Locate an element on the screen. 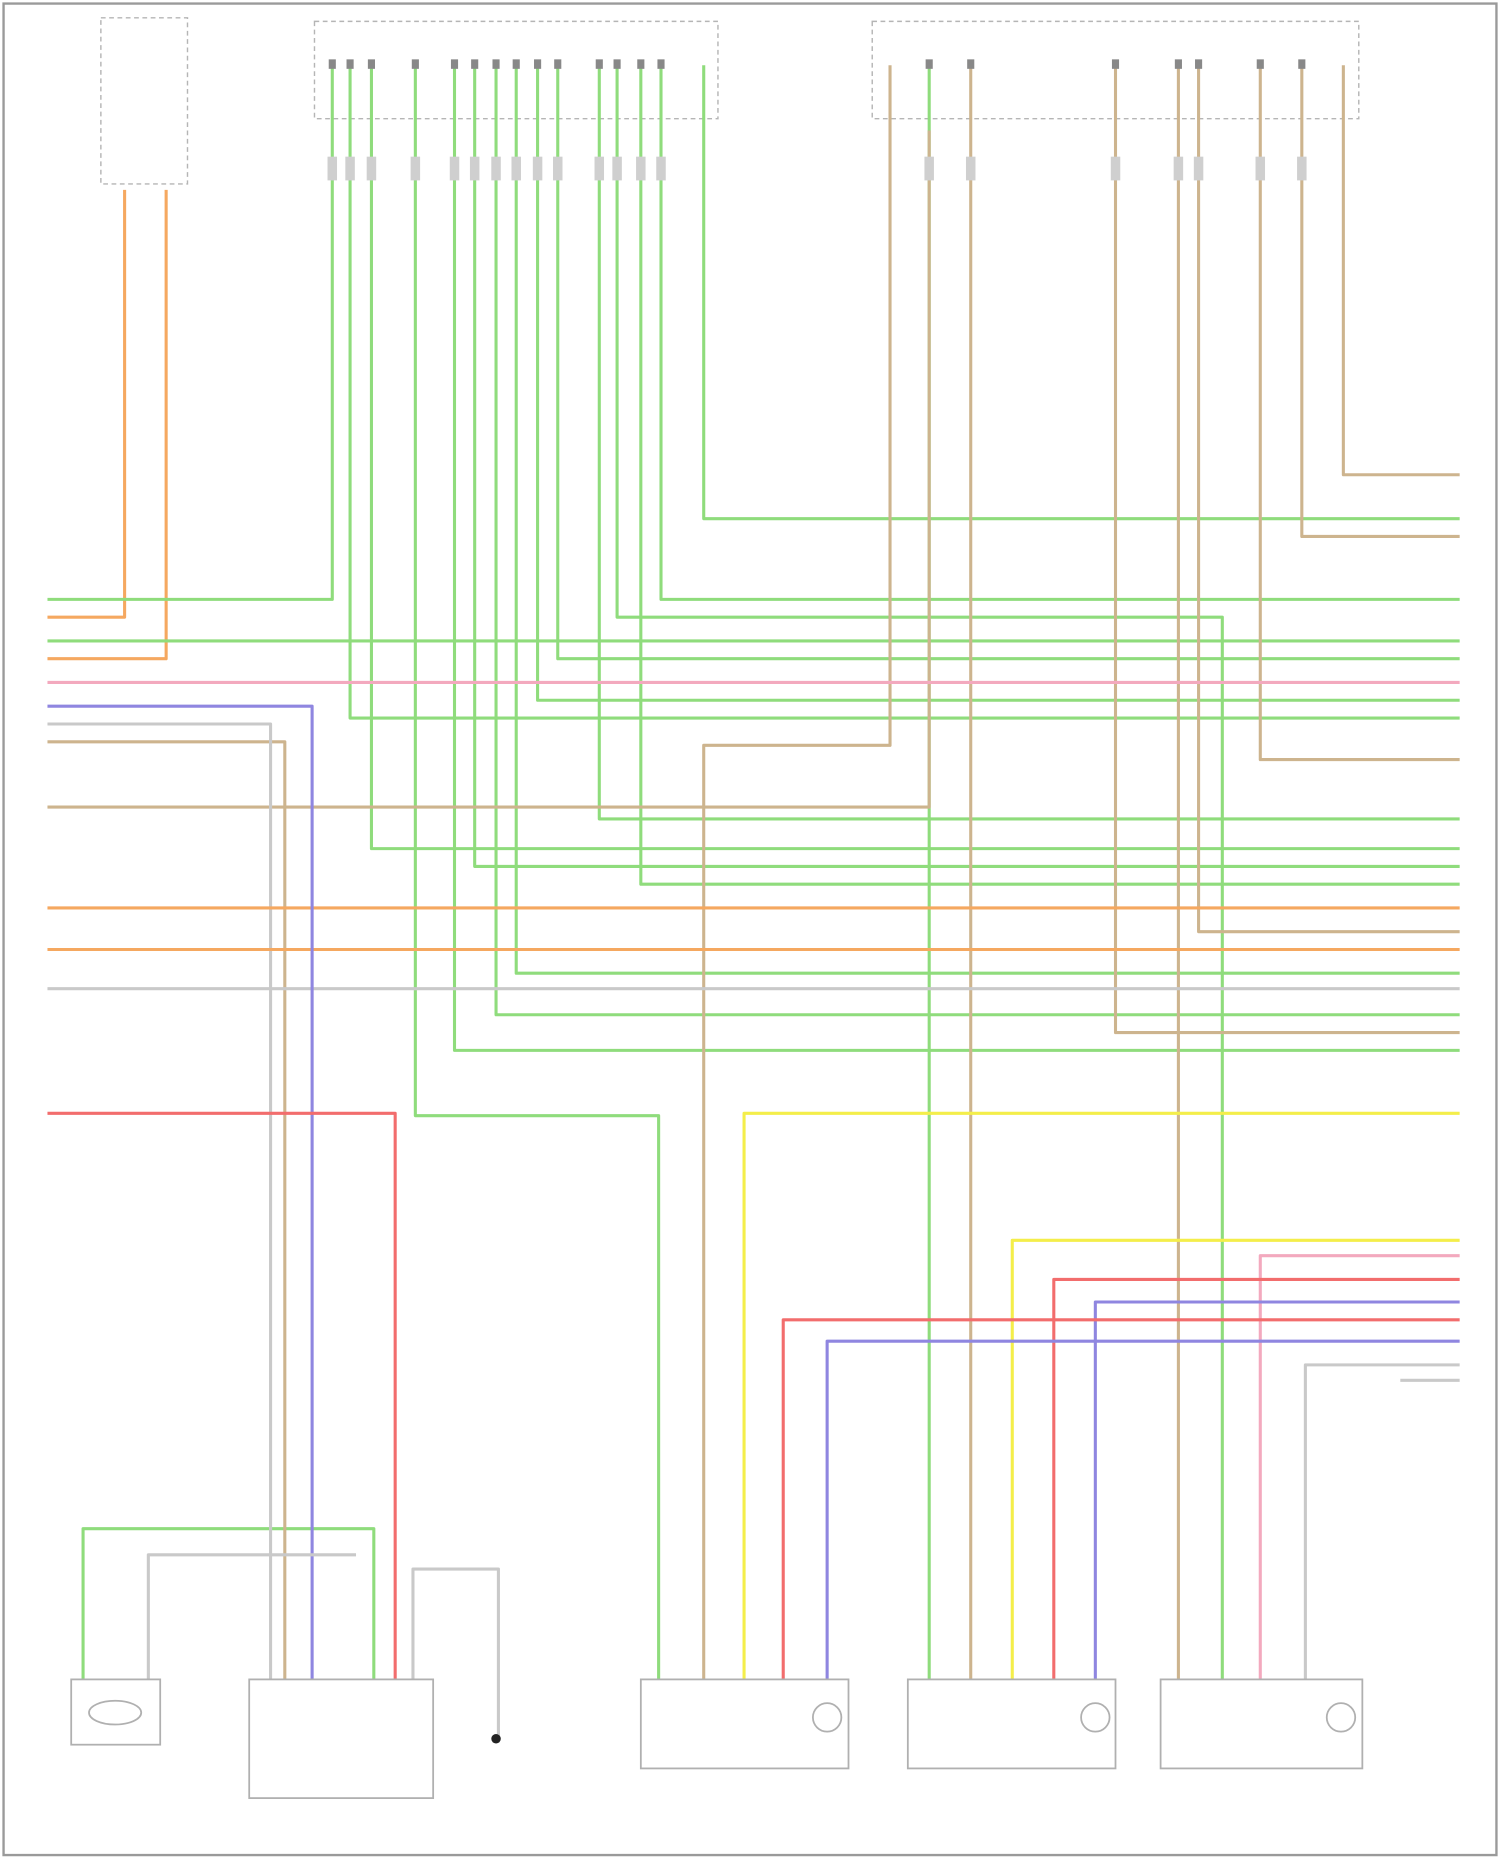 This screenshot has height=1861, width=1500. wire-pink is located at coordinates (1359, 1467).